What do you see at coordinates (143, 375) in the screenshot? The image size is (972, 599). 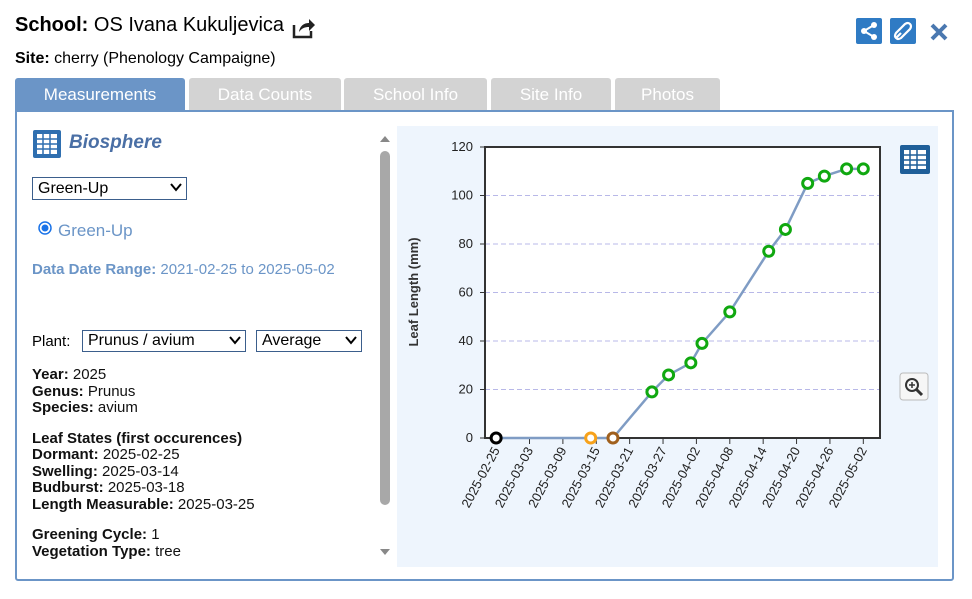 I see `info-row: Year: 2025` at bounding box center [143, 375].